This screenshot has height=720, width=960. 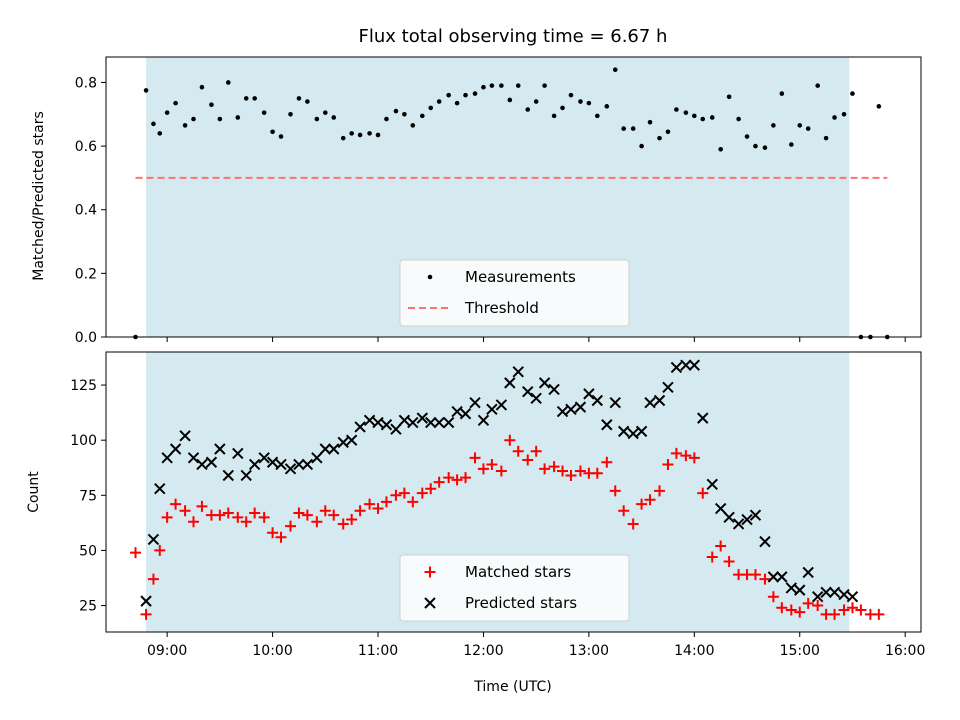 What do you see at coordinates (518, 572) in the screenshot?
I see `matched-stars-legend-label: Matched stars` at bounding box center [518, 572].